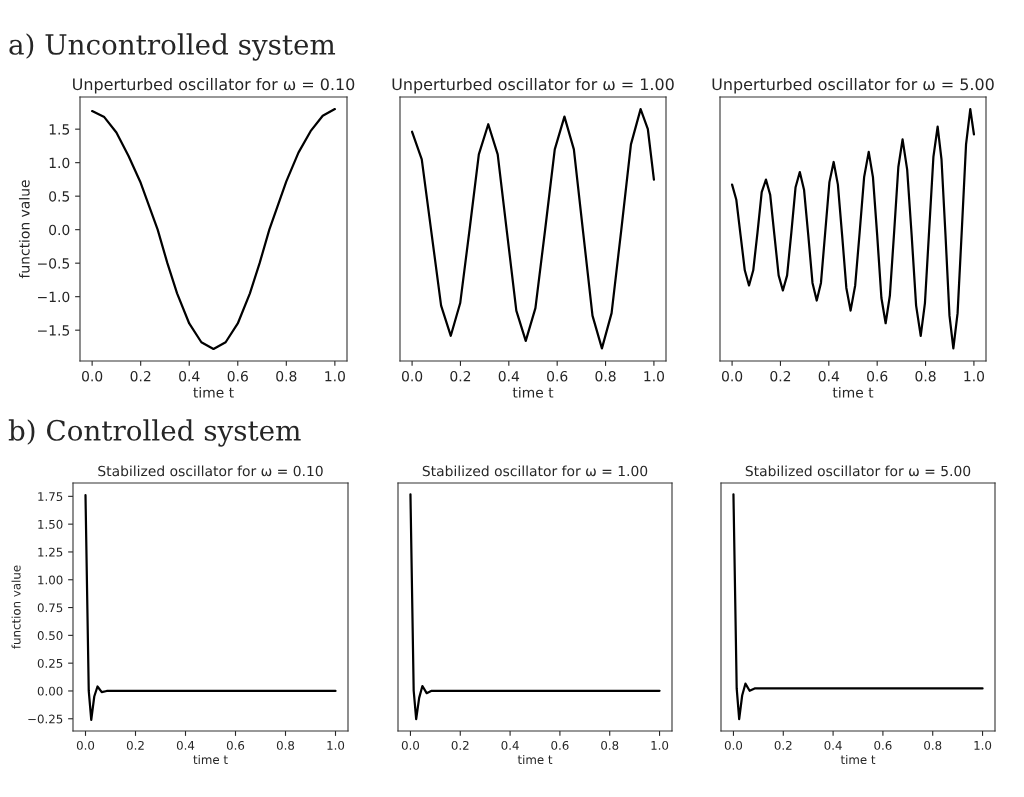 This screenshot has height=797, width=1024. Describe the element at coordinates (50, 552) in the screenshot. I see `y-tick-label: 1.25` at that location.